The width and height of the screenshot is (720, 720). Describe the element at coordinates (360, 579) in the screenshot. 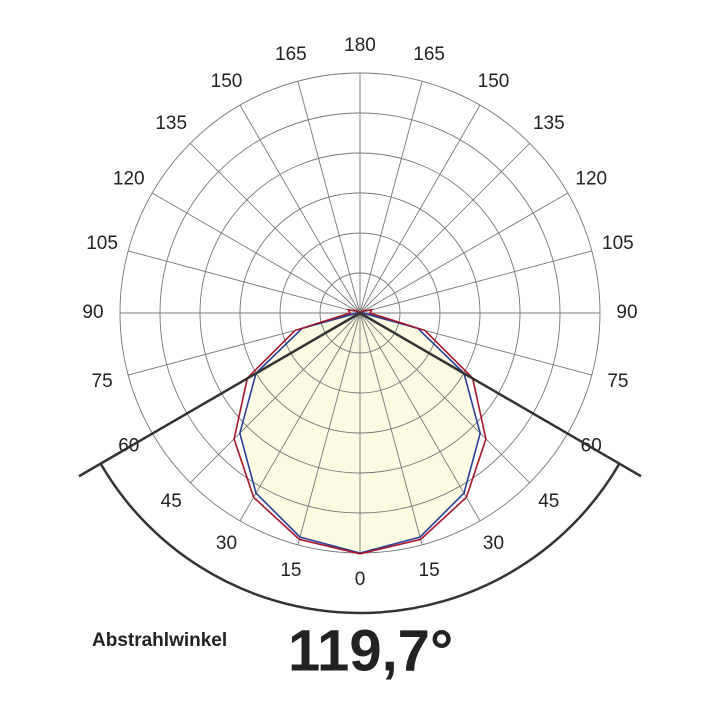

I see `angle-label: 0` at that location.